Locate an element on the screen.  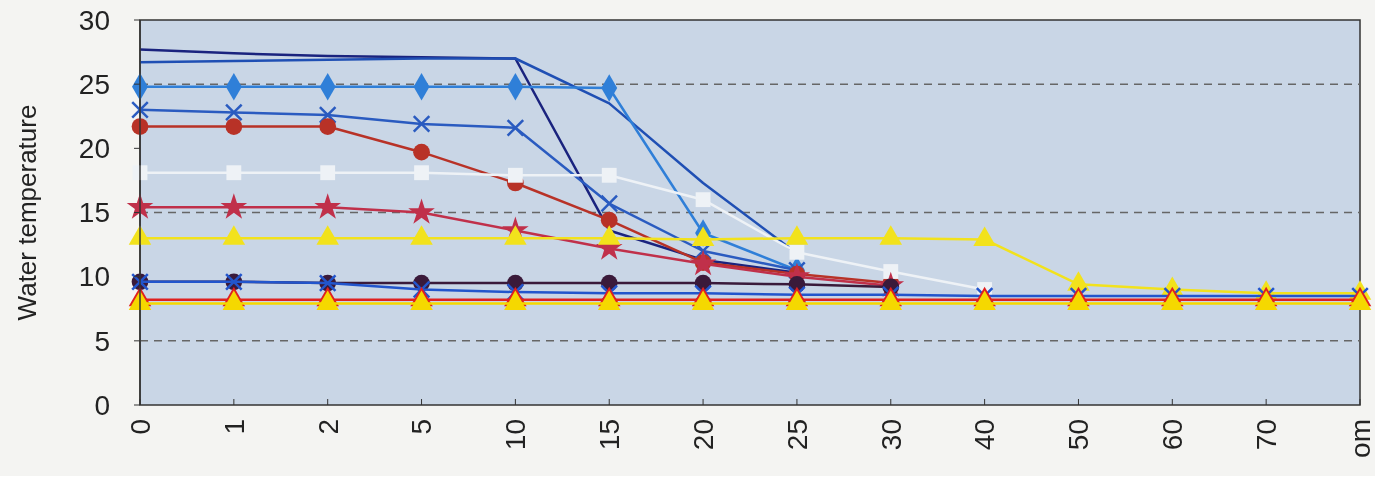
x-tick-label: 0 is located at coordinates (140, 427).